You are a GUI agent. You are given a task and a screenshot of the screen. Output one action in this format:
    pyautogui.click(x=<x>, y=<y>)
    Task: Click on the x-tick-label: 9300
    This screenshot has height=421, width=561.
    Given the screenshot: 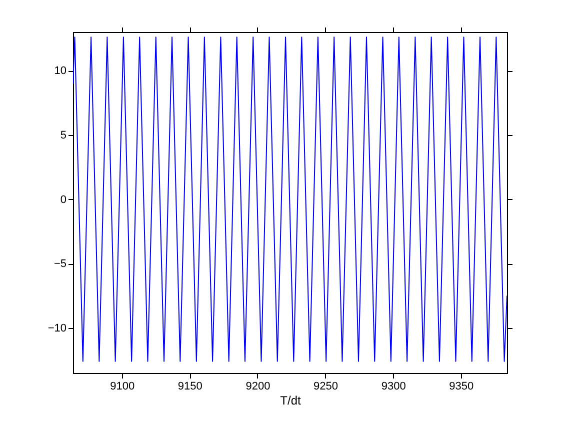 What is the action you would take?
    pyautogui.click(x=393, y=386)
    